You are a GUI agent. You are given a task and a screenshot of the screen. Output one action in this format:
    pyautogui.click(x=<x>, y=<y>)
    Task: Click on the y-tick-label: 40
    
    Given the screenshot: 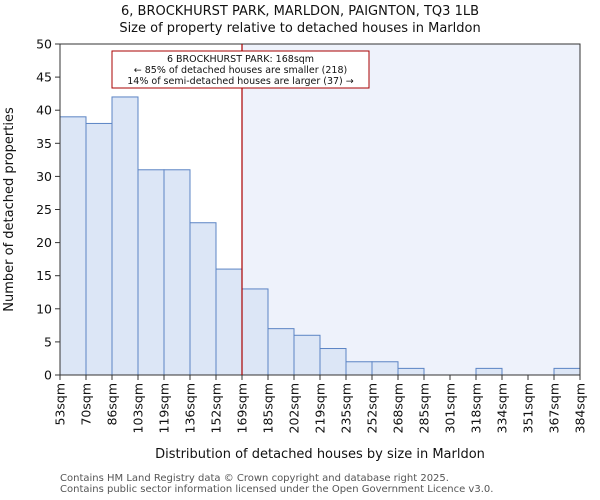 What is the action you would take?
    pyautogui.click(x=44, y=110)
    